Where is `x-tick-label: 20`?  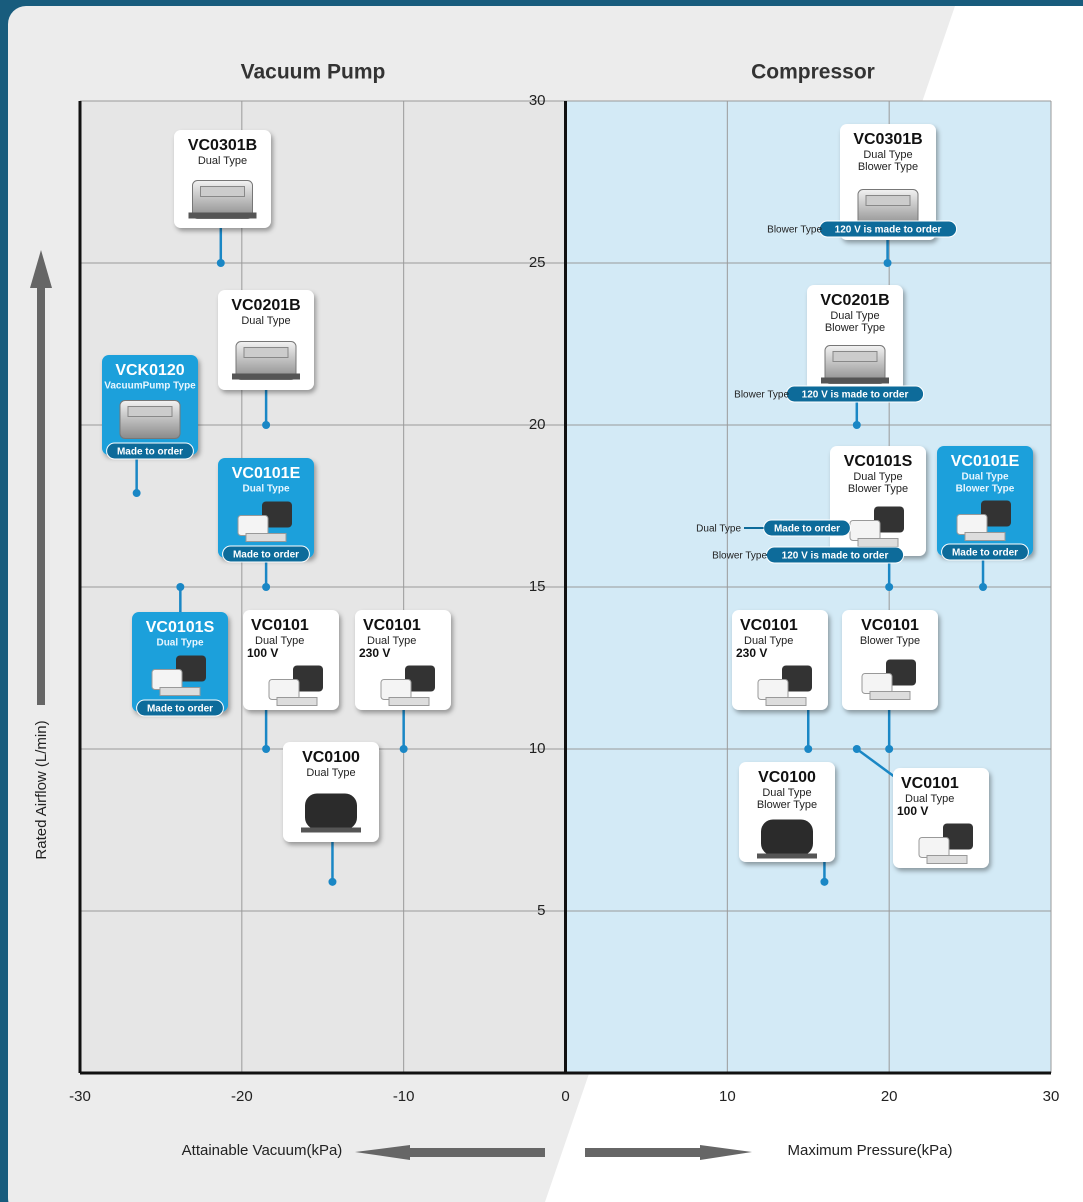
x-tick-label: 20 is located at coordinates (889, 1096).